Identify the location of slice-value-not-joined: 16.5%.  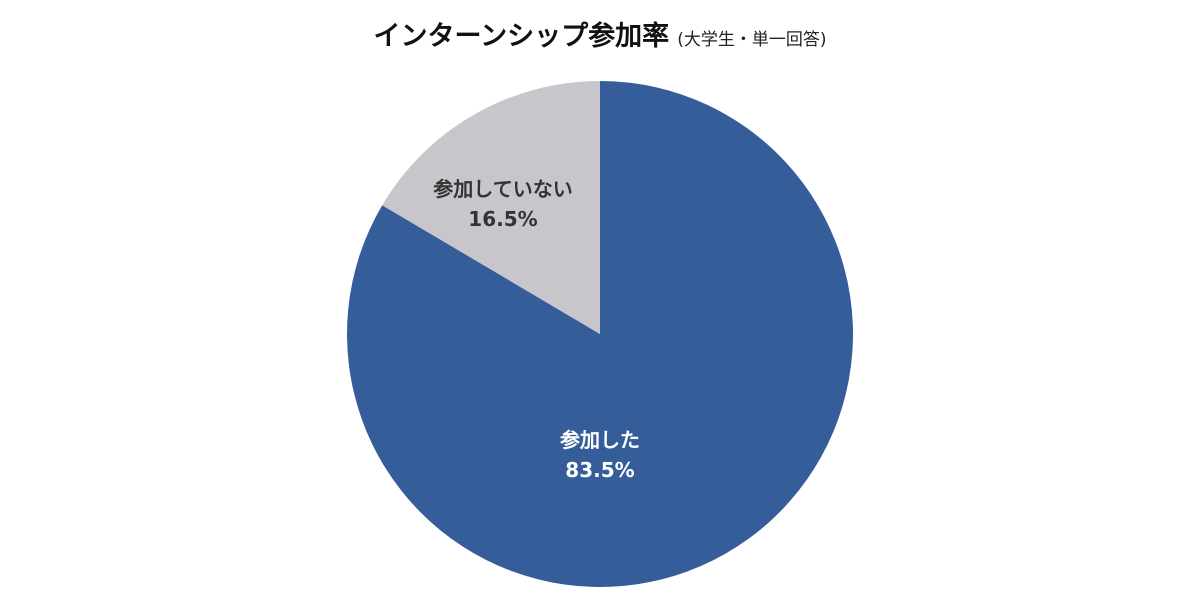
(502, 219).